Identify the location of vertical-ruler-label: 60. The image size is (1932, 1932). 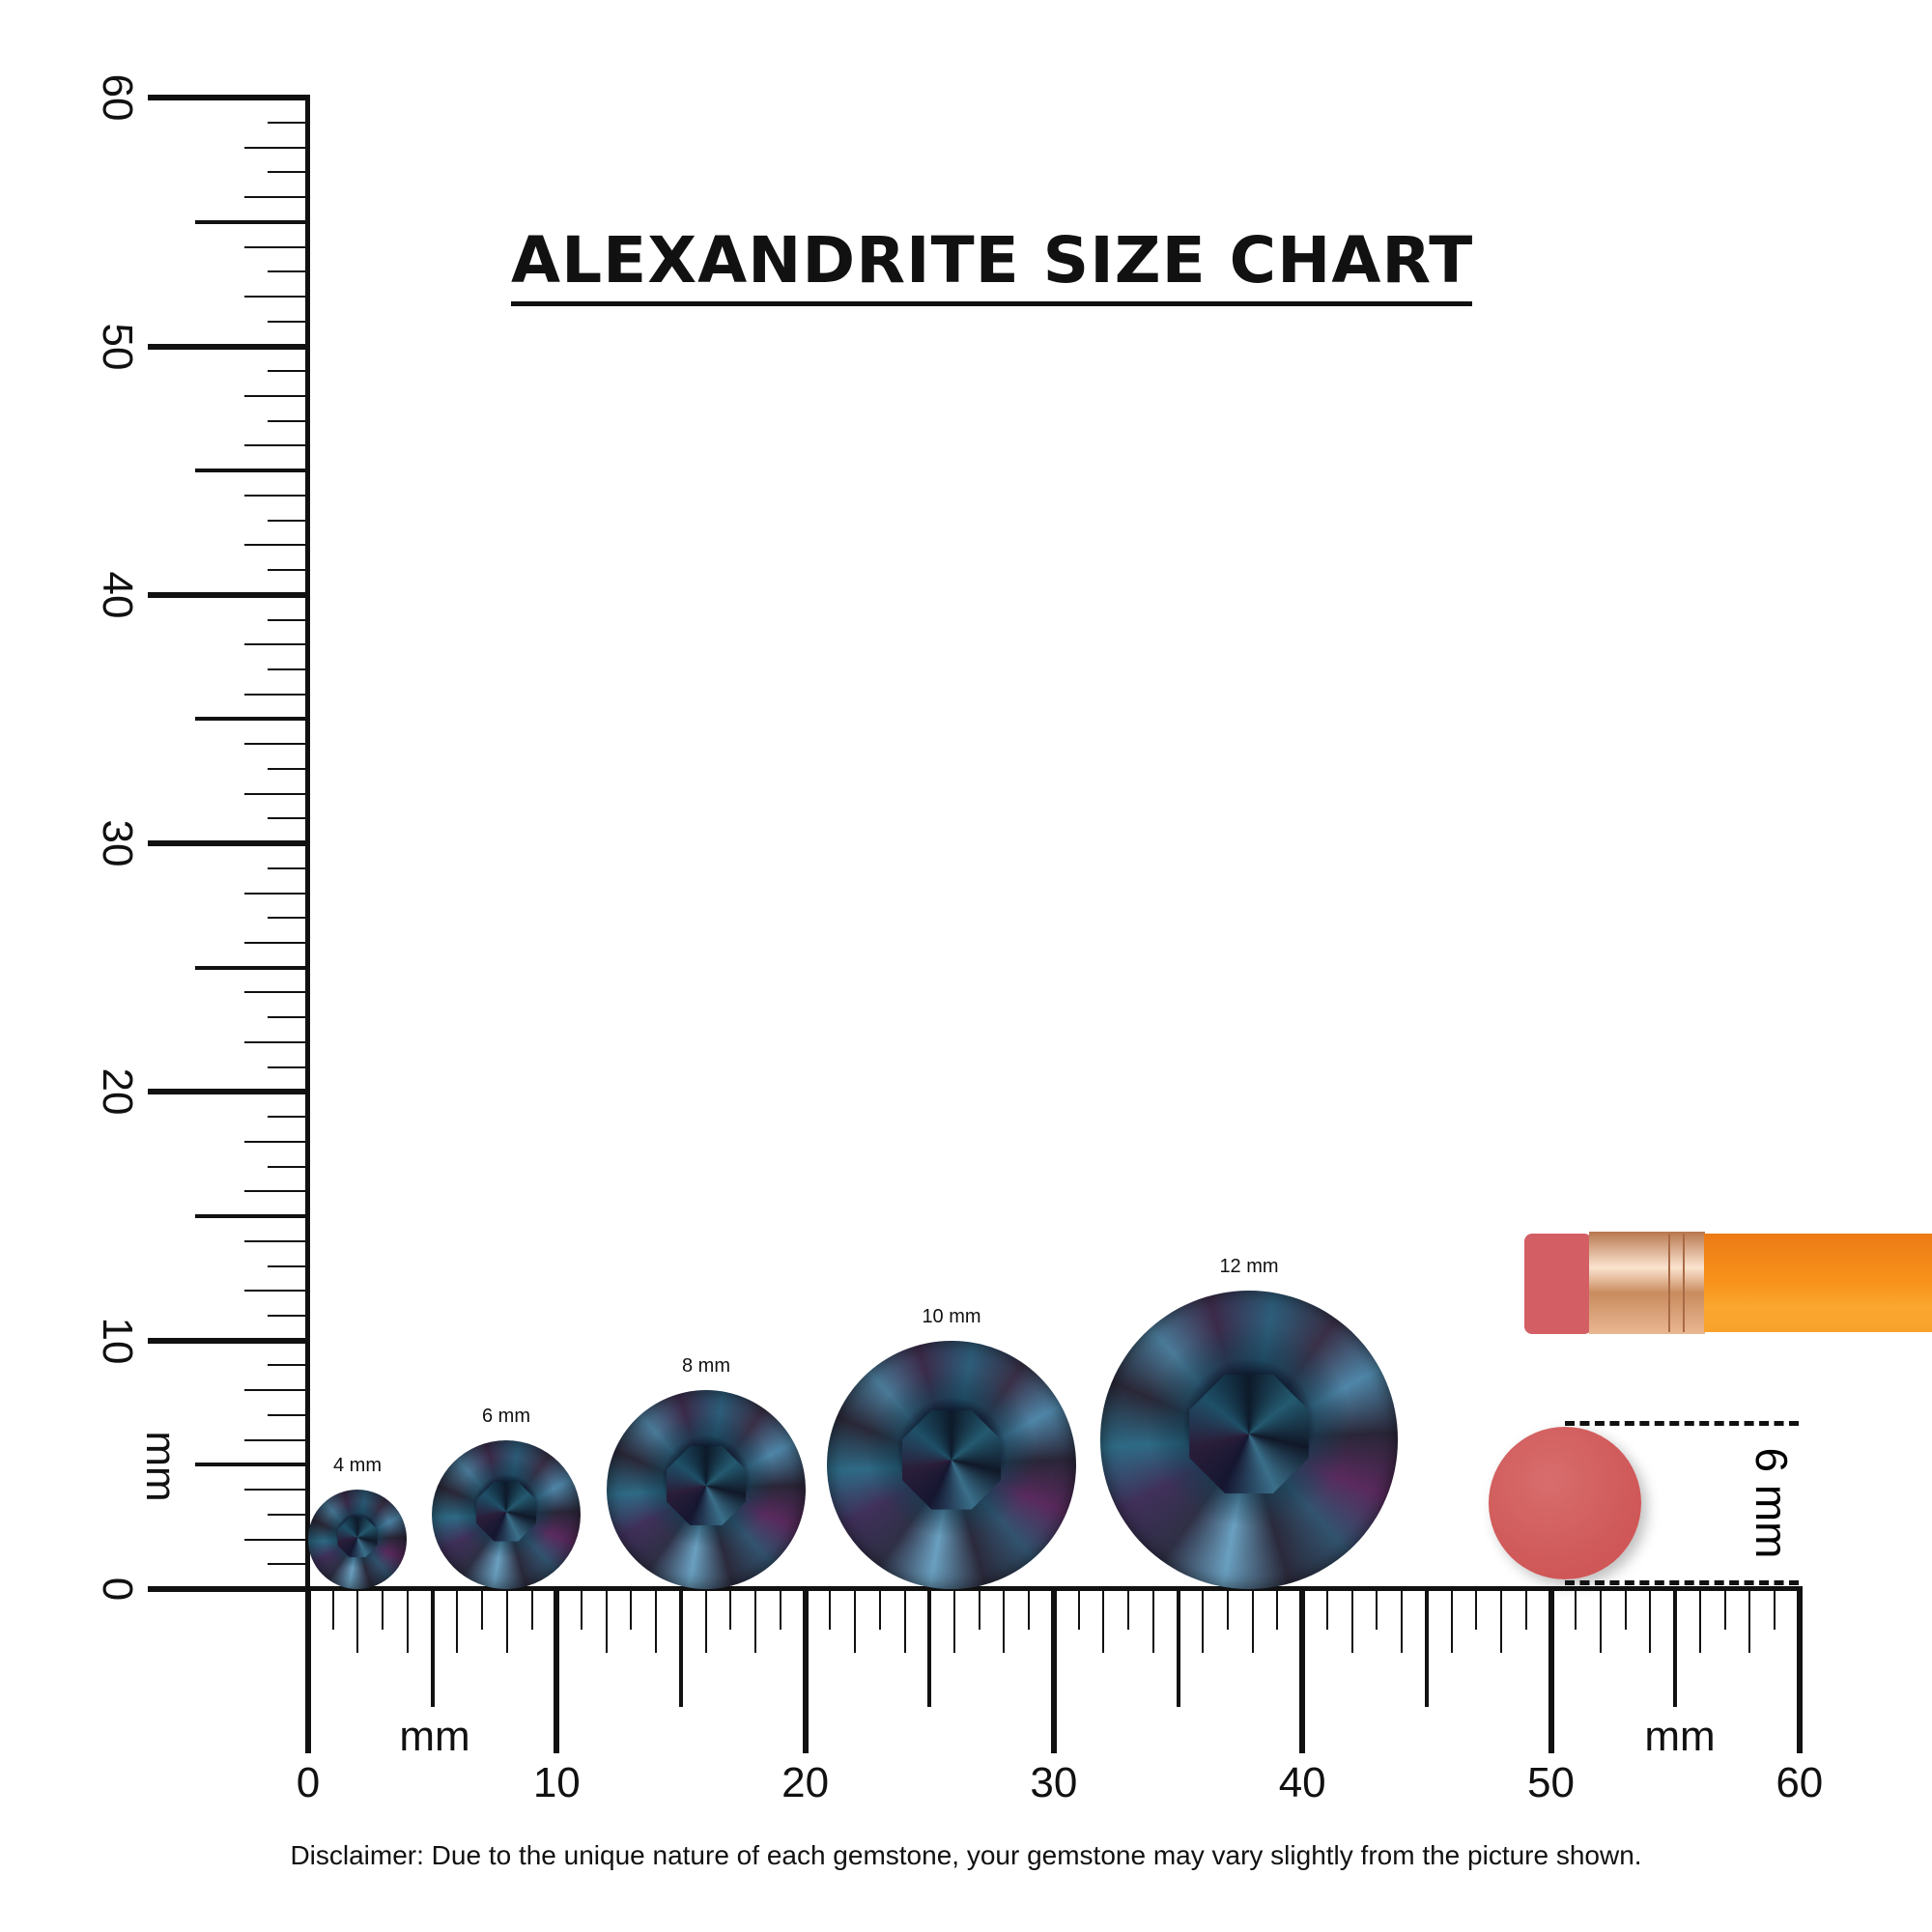
(117, 97).